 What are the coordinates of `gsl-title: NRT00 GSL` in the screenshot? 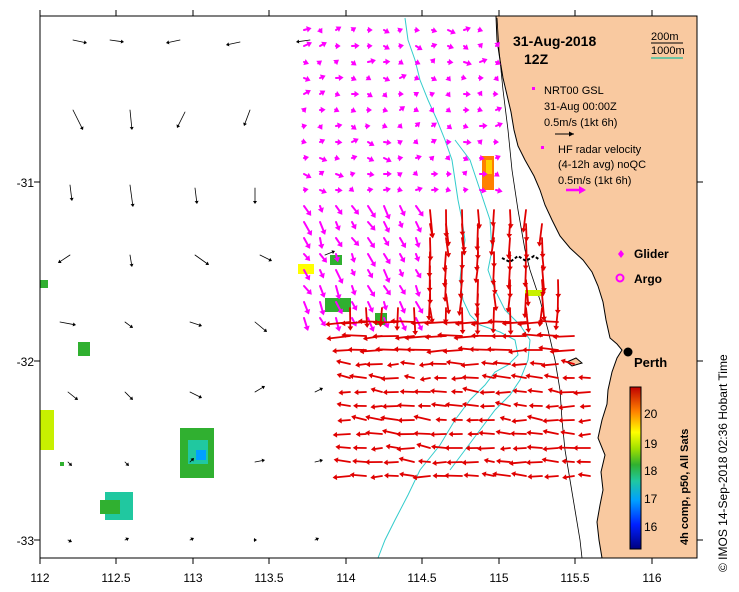 It's located at (574, 91).